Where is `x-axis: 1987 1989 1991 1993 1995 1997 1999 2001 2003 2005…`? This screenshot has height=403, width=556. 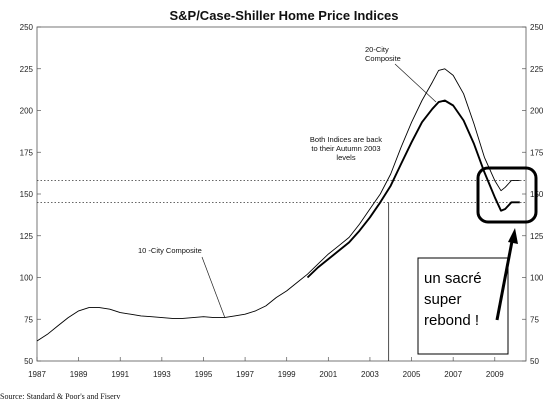
x-axis: 1987 1989 1991 1993 1995 1997 1999 2001 2003 2005… is located at coordinates (266, 368).